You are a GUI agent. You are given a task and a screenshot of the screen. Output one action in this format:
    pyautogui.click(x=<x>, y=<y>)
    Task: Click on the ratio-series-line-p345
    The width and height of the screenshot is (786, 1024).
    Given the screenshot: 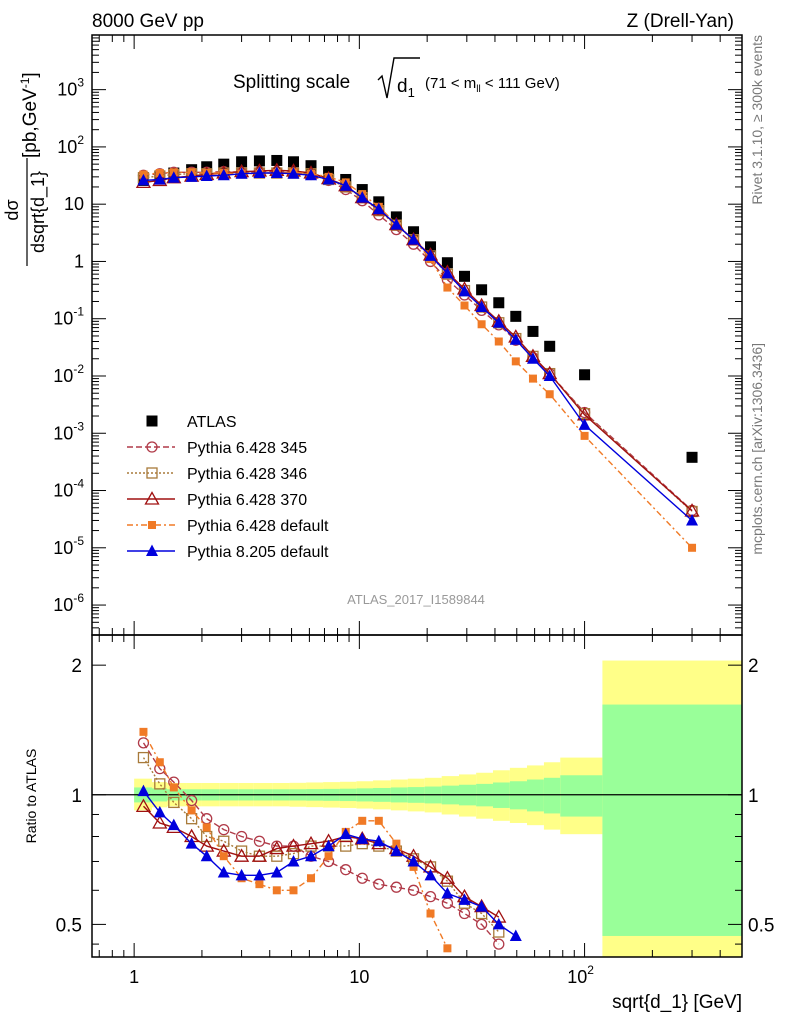 What is the action you would take?
    pyautogui.click(x=321, y=843)
    